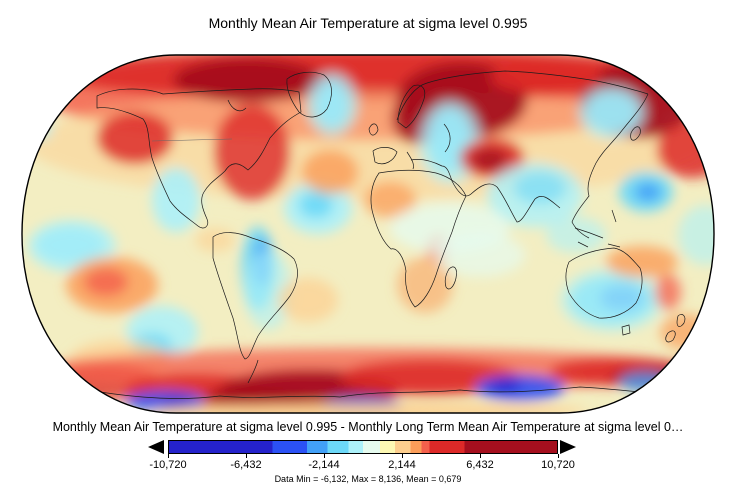  What do you see at coordinates (309, 94) in the screenshot?
I see `coast-greenland` at bounding box center [309, 94].